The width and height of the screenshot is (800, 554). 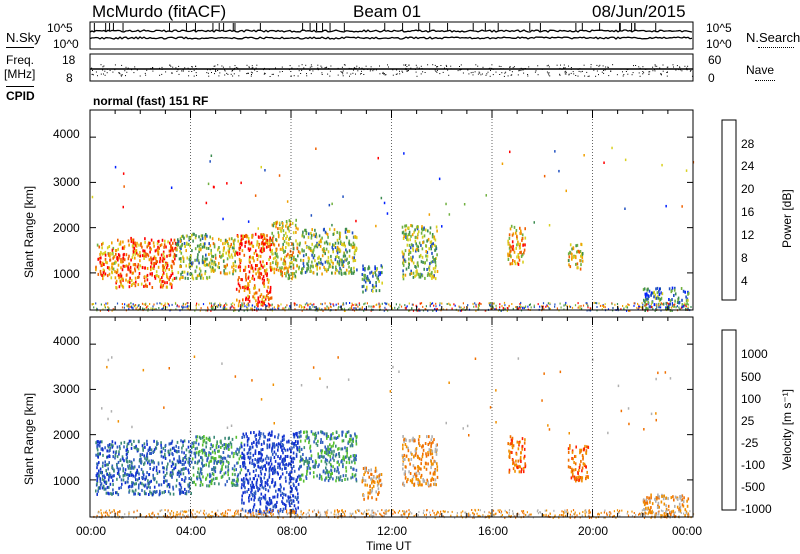 I want to click on heat-cell-far, so click(x=227, y=183).